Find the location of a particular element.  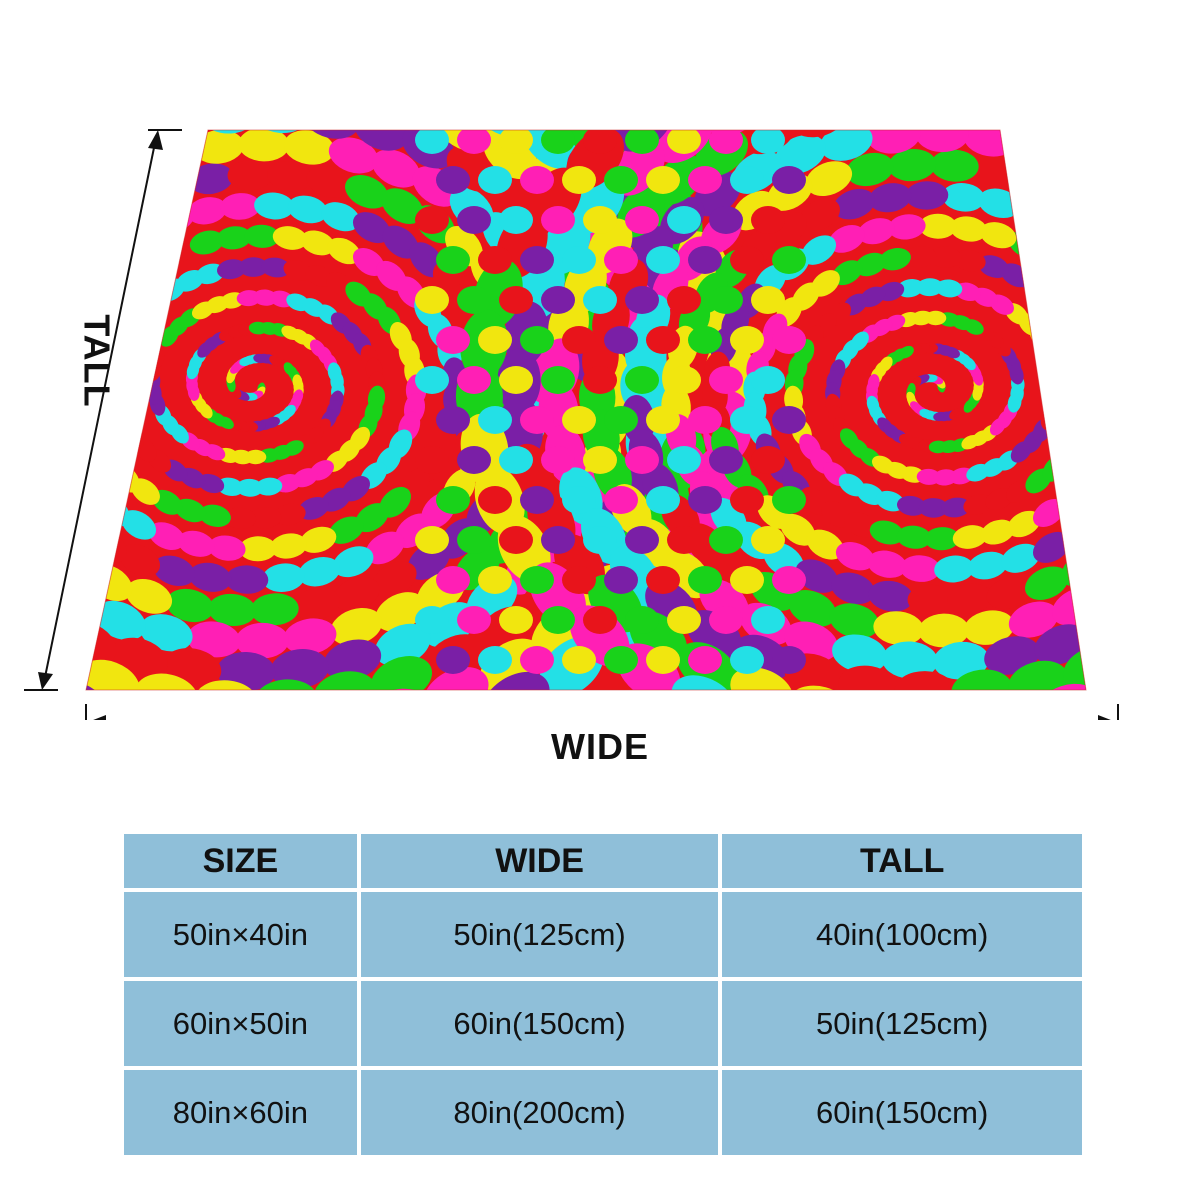

table-header-row: SIZE WIDE TALL is located at coordinates (603, 861).